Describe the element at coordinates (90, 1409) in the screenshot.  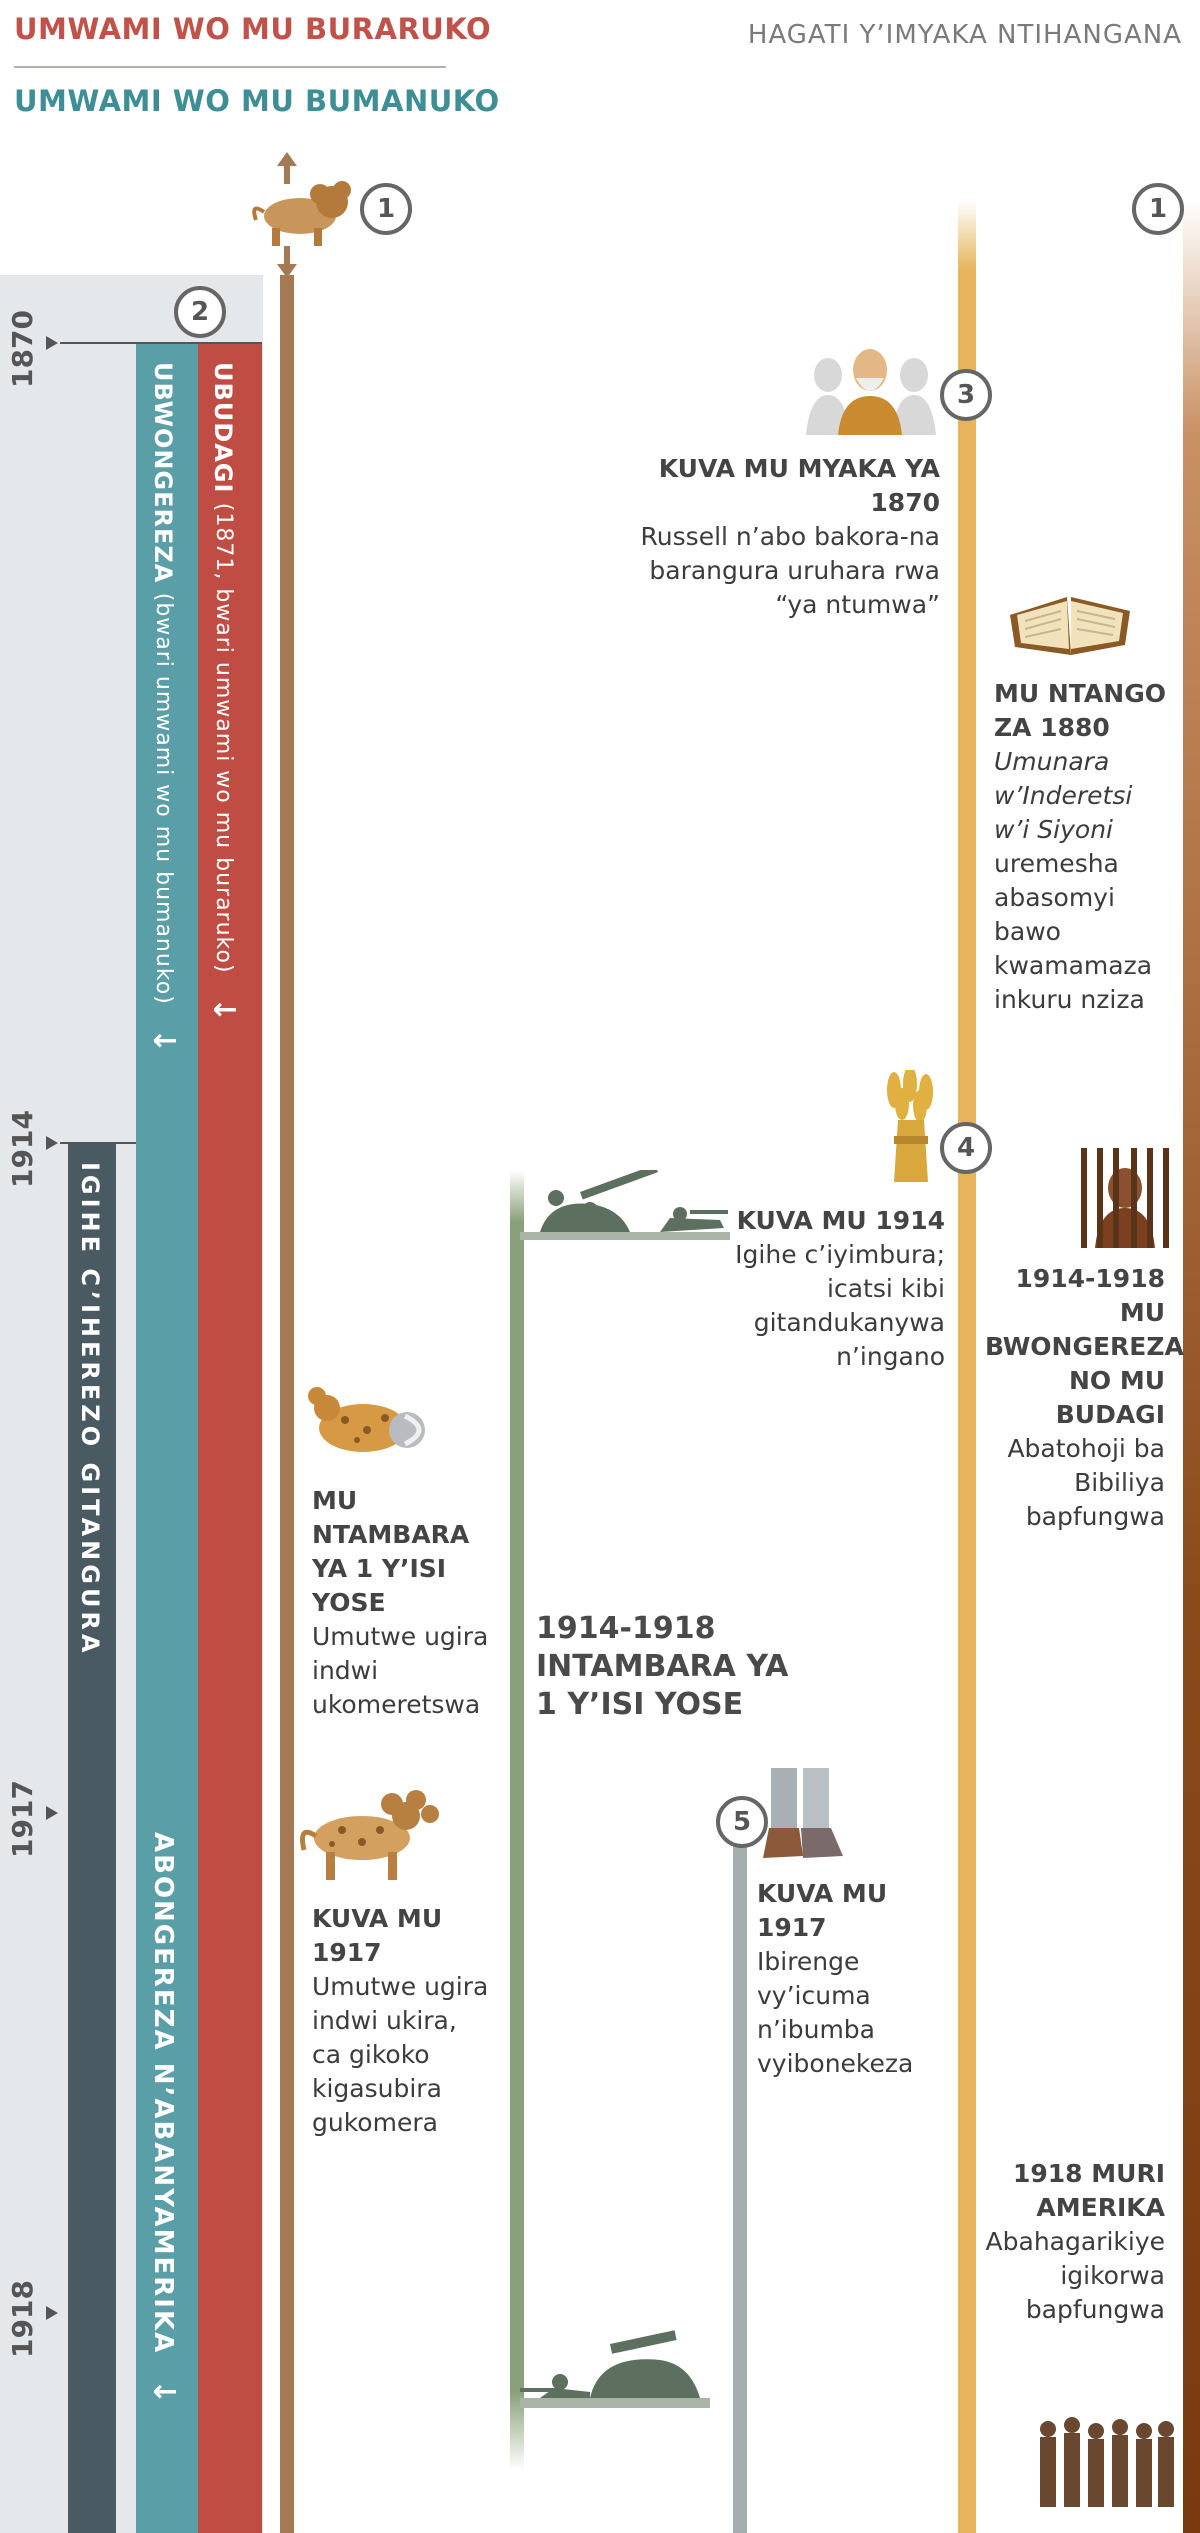
I see `bar-time-of-end-label: IGIHE C’IHEREZO GITANGURA` at that location.